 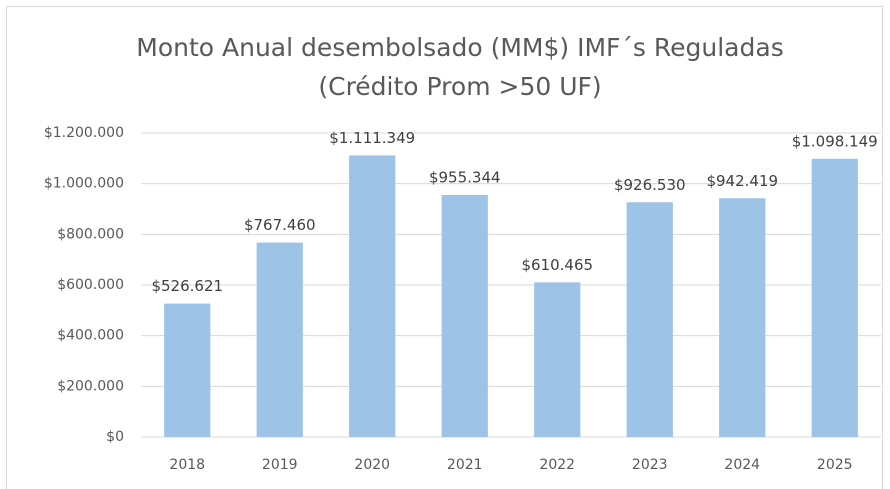 I want to click on y-tick-label: $600.000, so click(x=90, y=285).